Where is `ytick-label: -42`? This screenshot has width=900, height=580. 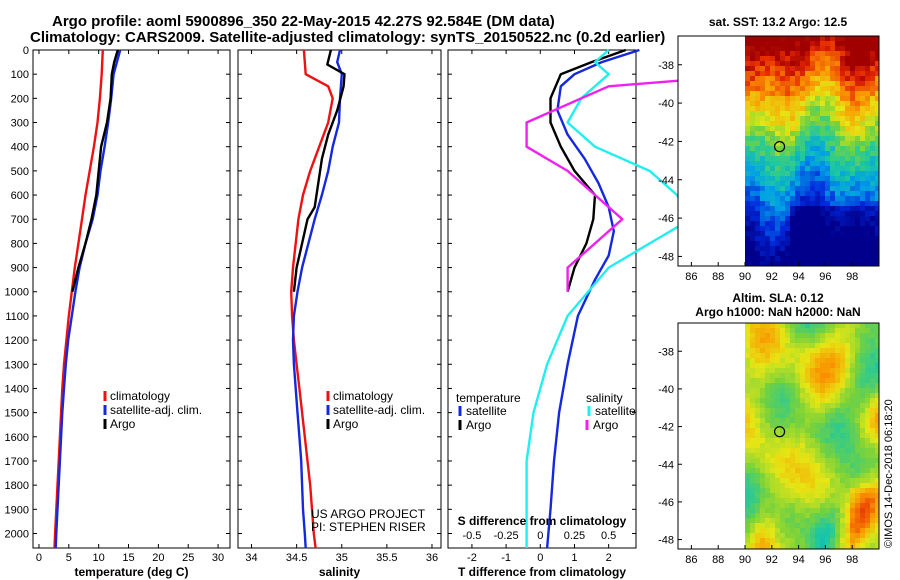 ytick-label: -42 is located at coordinates (666, 142).